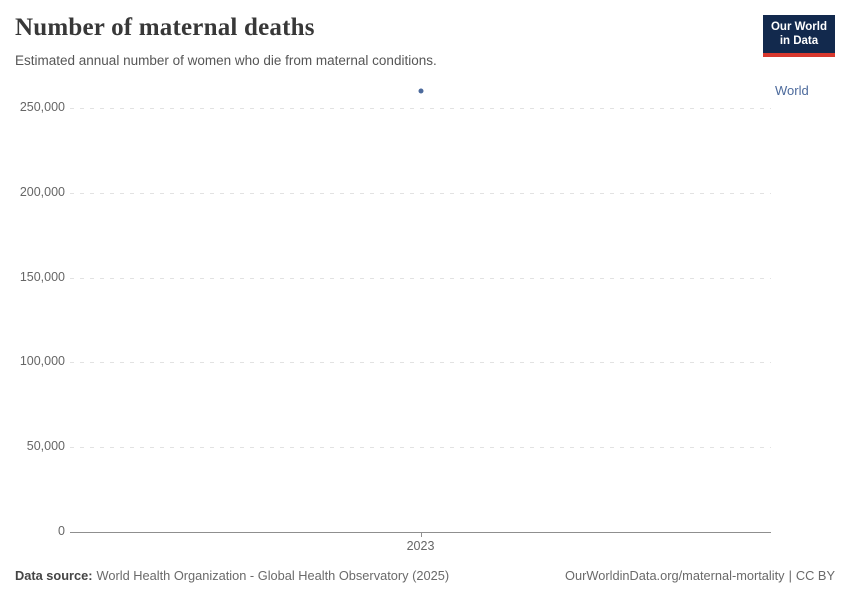  Describe the element at coordinates (45, 446) in the screenshot. I see `y-axis-tick-label: 50,000` at that location.